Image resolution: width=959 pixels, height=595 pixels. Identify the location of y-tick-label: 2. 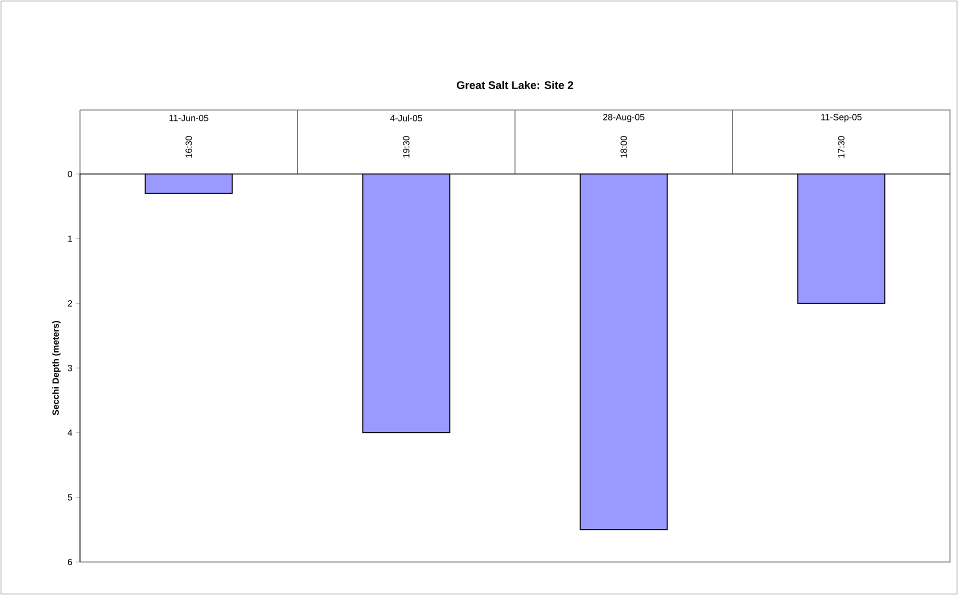
(70, 303).